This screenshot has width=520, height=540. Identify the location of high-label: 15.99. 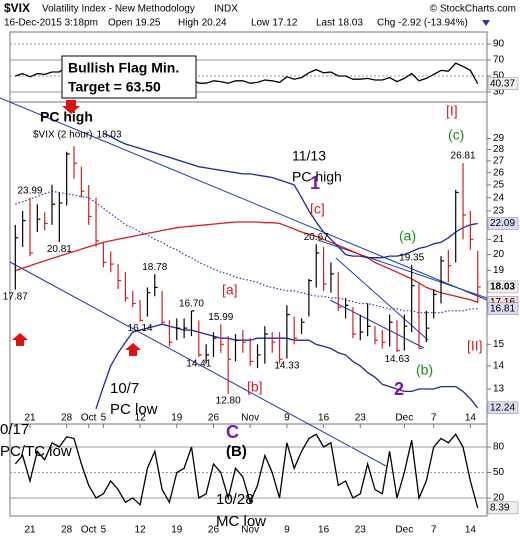
(220, 317).